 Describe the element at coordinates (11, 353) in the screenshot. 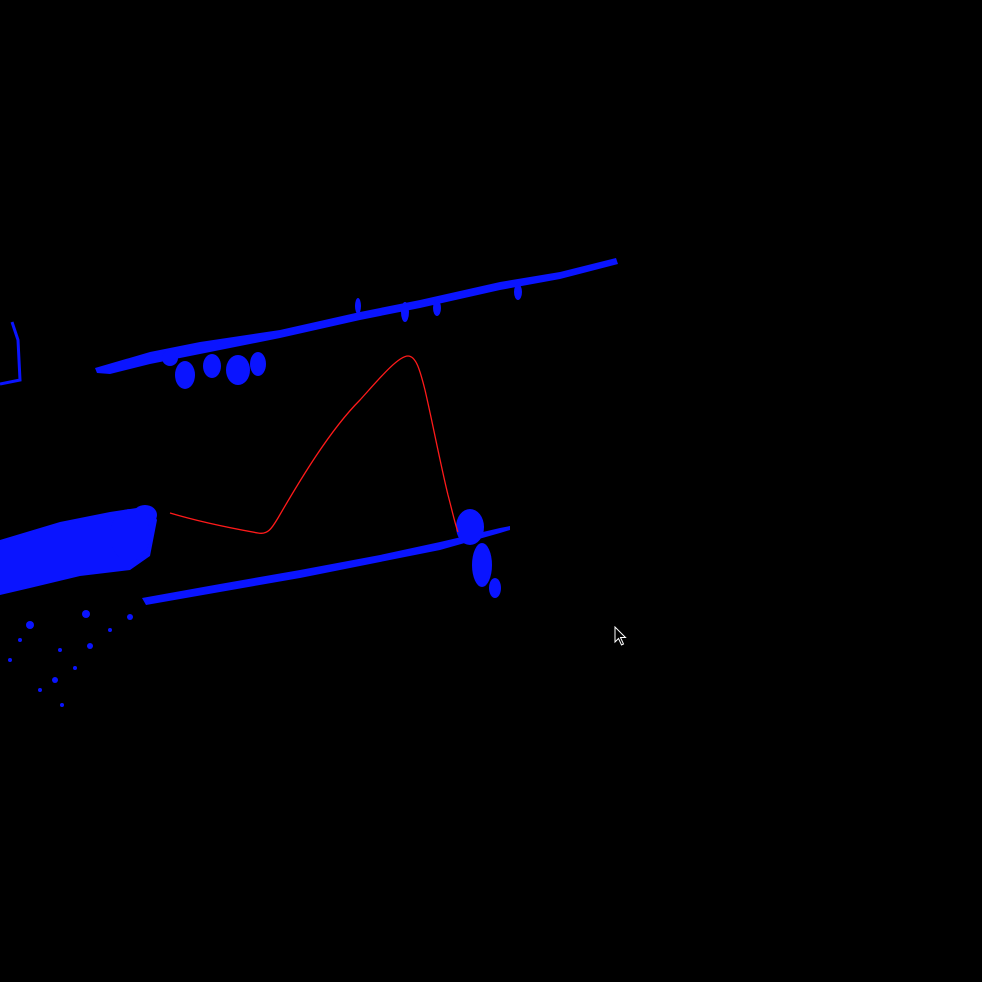

I see `left-edge-points` at that location.